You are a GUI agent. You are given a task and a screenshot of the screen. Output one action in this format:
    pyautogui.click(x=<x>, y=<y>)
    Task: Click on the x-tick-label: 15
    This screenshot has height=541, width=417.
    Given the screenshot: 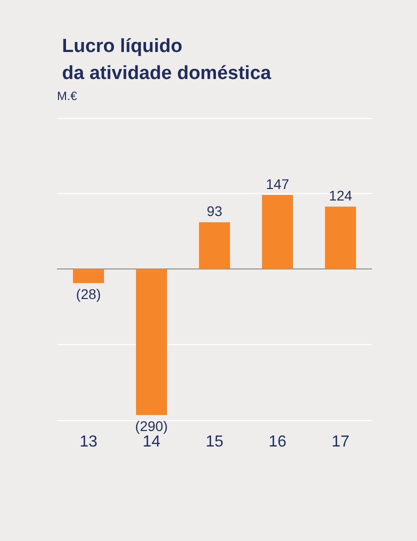 What is the action you would take?
    pyautogui.click(x=215, y=442)
    